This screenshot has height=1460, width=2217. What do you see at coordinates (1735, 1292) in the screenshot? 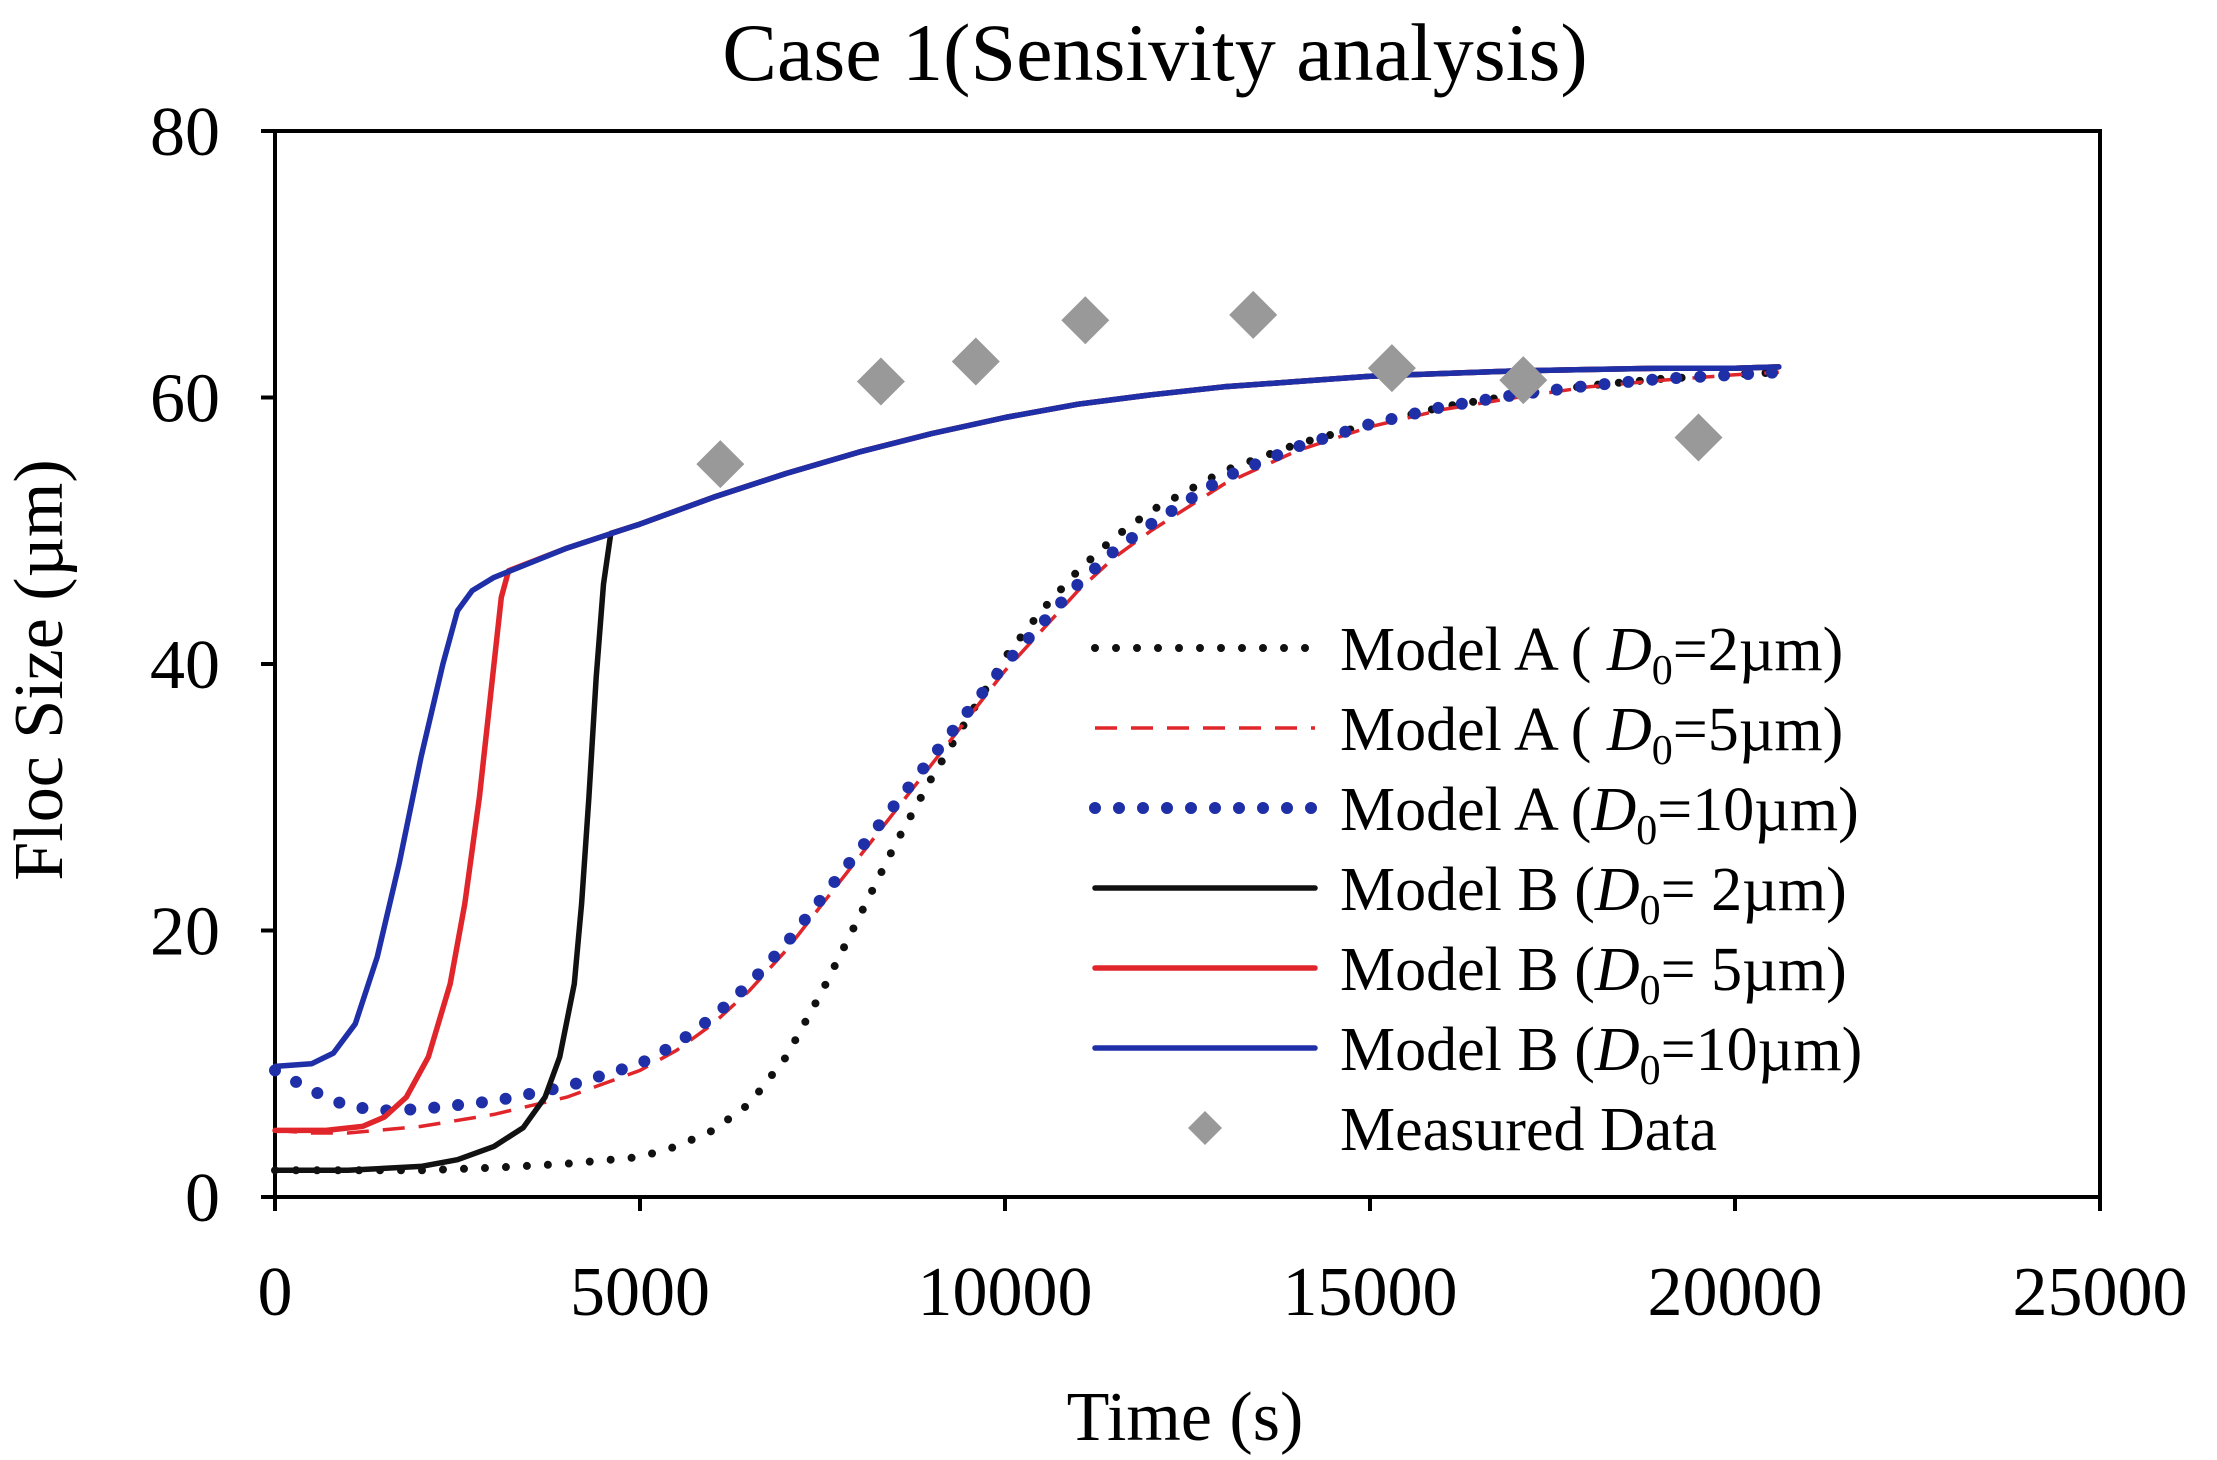
I see `x-tick-label: 20000` at bounding box center [1735, 1292].